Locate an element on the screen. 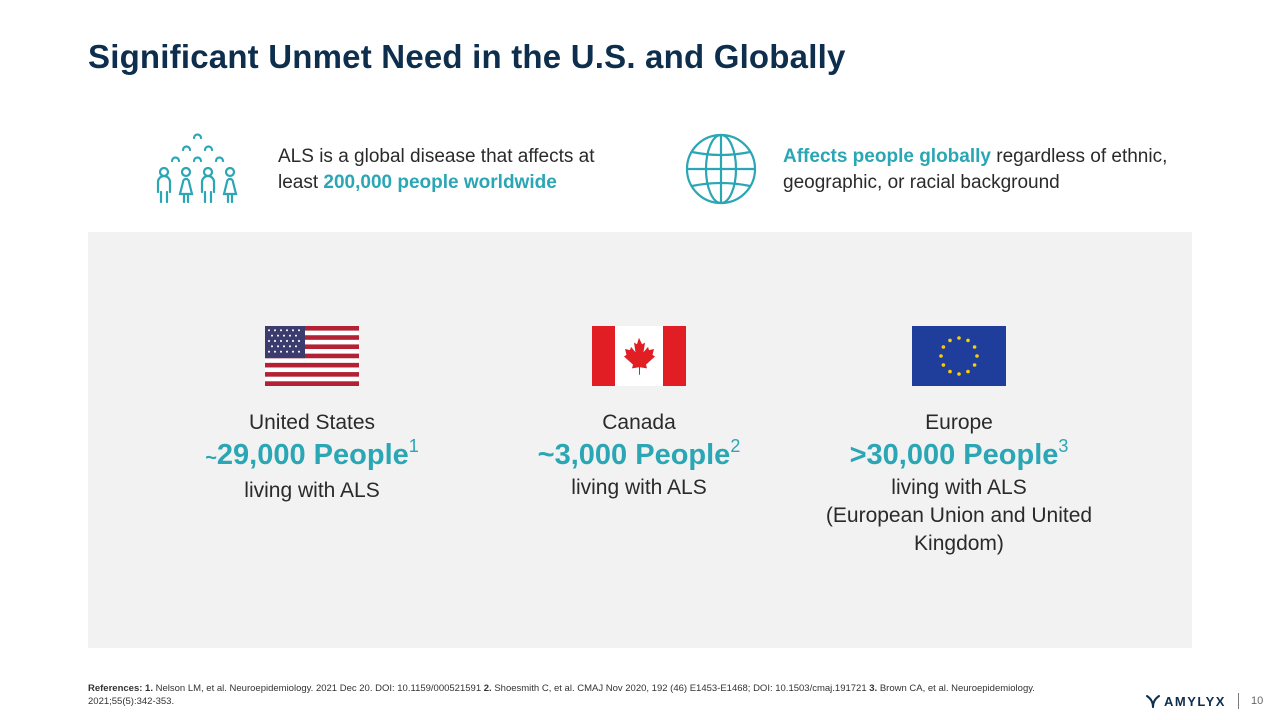 The height and width of the screenshot is (720, 1280). people-group-icon is located at coordinates (197, 168).